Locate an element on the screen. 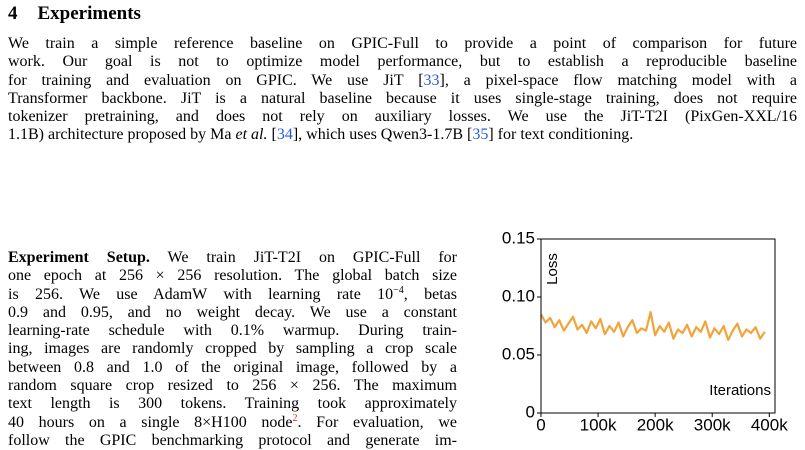 The image size is (805, 450). y-tick-label: 0.10 is located at coordinates (518, 295).